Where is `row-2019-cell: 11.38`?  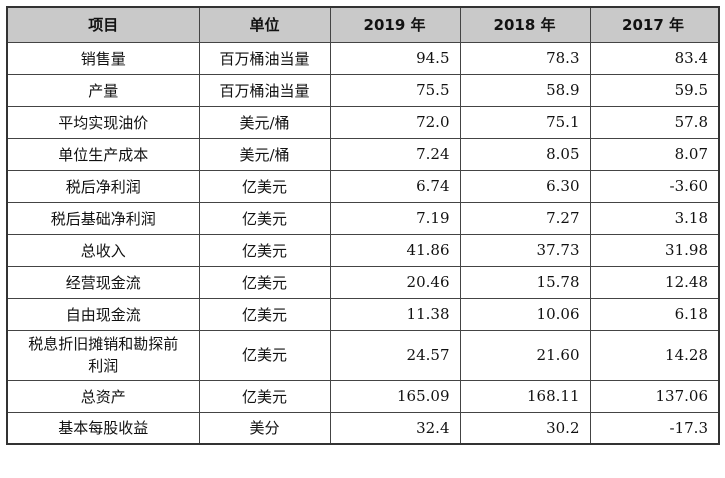
row-2019-cell: 11.38 is located at coordinates (395, 314).